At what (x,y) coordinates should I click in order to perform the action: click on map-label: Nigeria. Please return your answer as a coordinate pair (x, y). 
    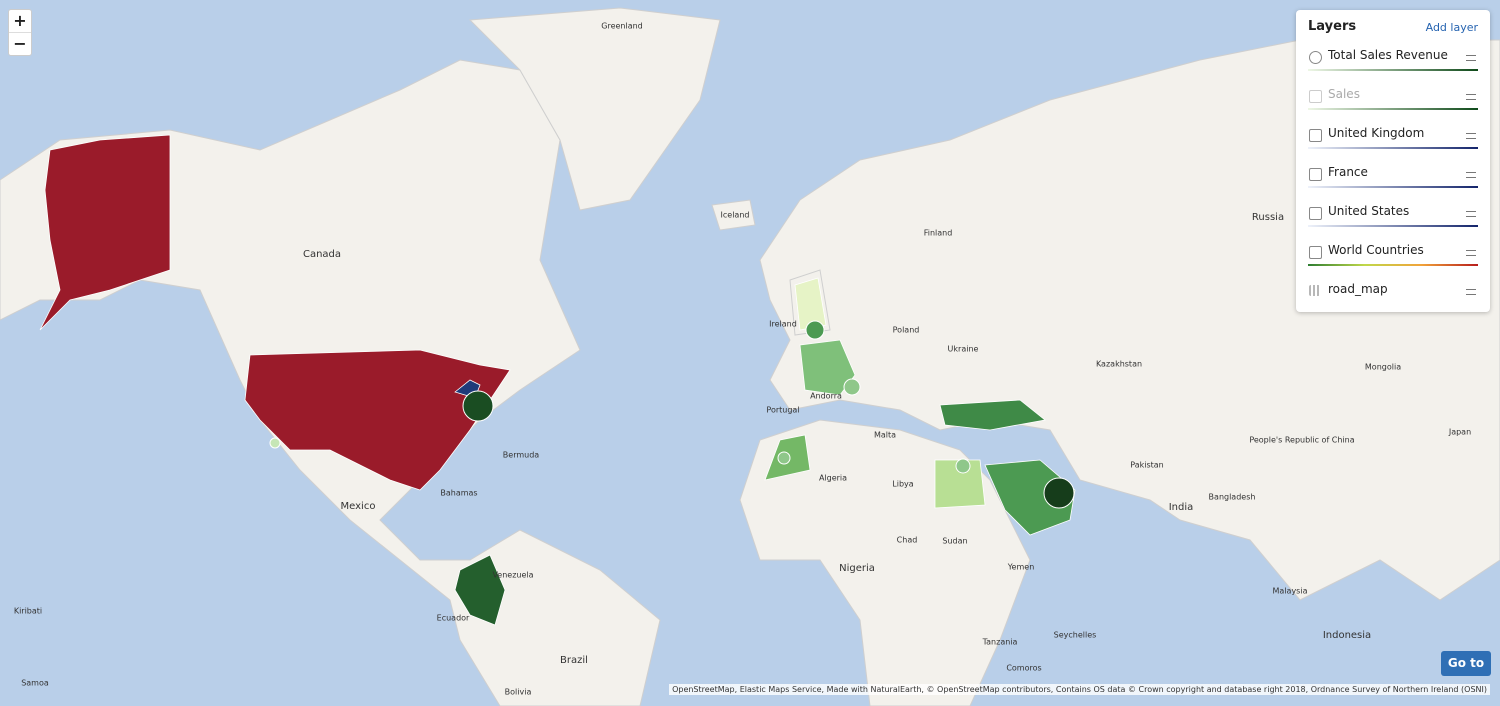
    Looking at the image, I should click on (857, 568).